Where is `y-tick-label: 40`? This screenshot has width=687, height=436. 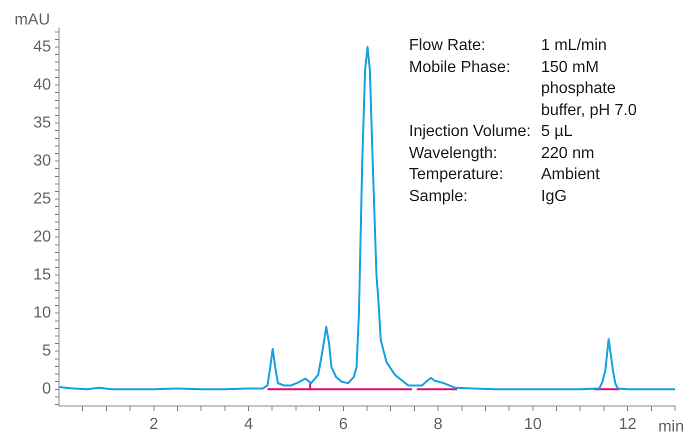 y-tick-label: 40 is located at coordinates (42, 85).